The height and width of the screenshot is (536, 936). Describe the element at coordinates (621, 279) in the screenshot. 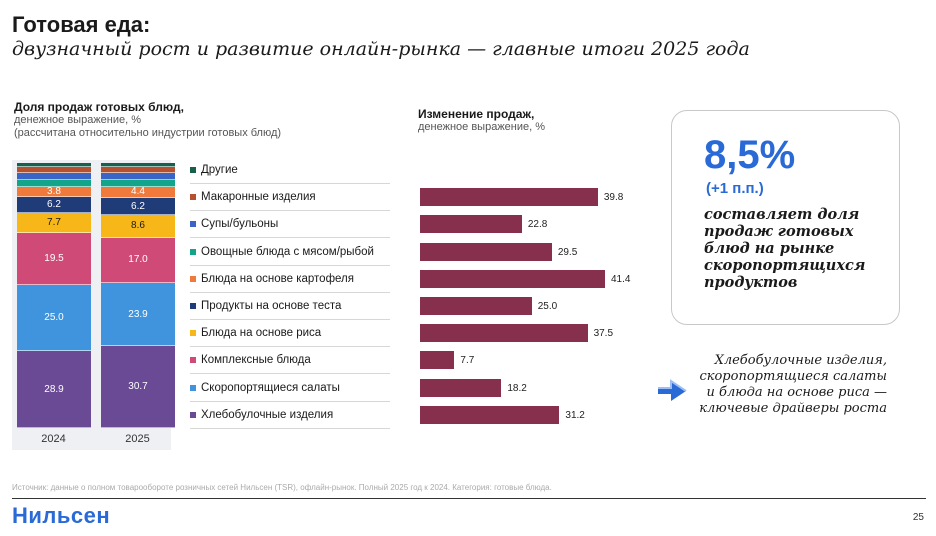

I see `change-value-label: 41.4` at that location.